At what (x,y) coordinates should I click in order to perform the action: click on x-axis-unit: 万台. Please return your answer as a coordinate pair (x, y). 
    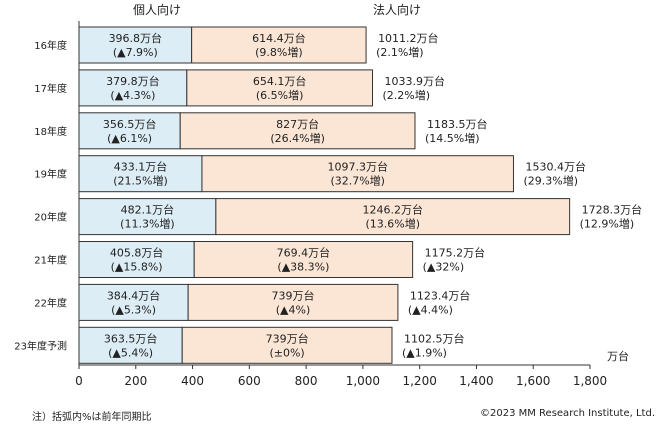
    Looking at the image, I should click on (618, 356).